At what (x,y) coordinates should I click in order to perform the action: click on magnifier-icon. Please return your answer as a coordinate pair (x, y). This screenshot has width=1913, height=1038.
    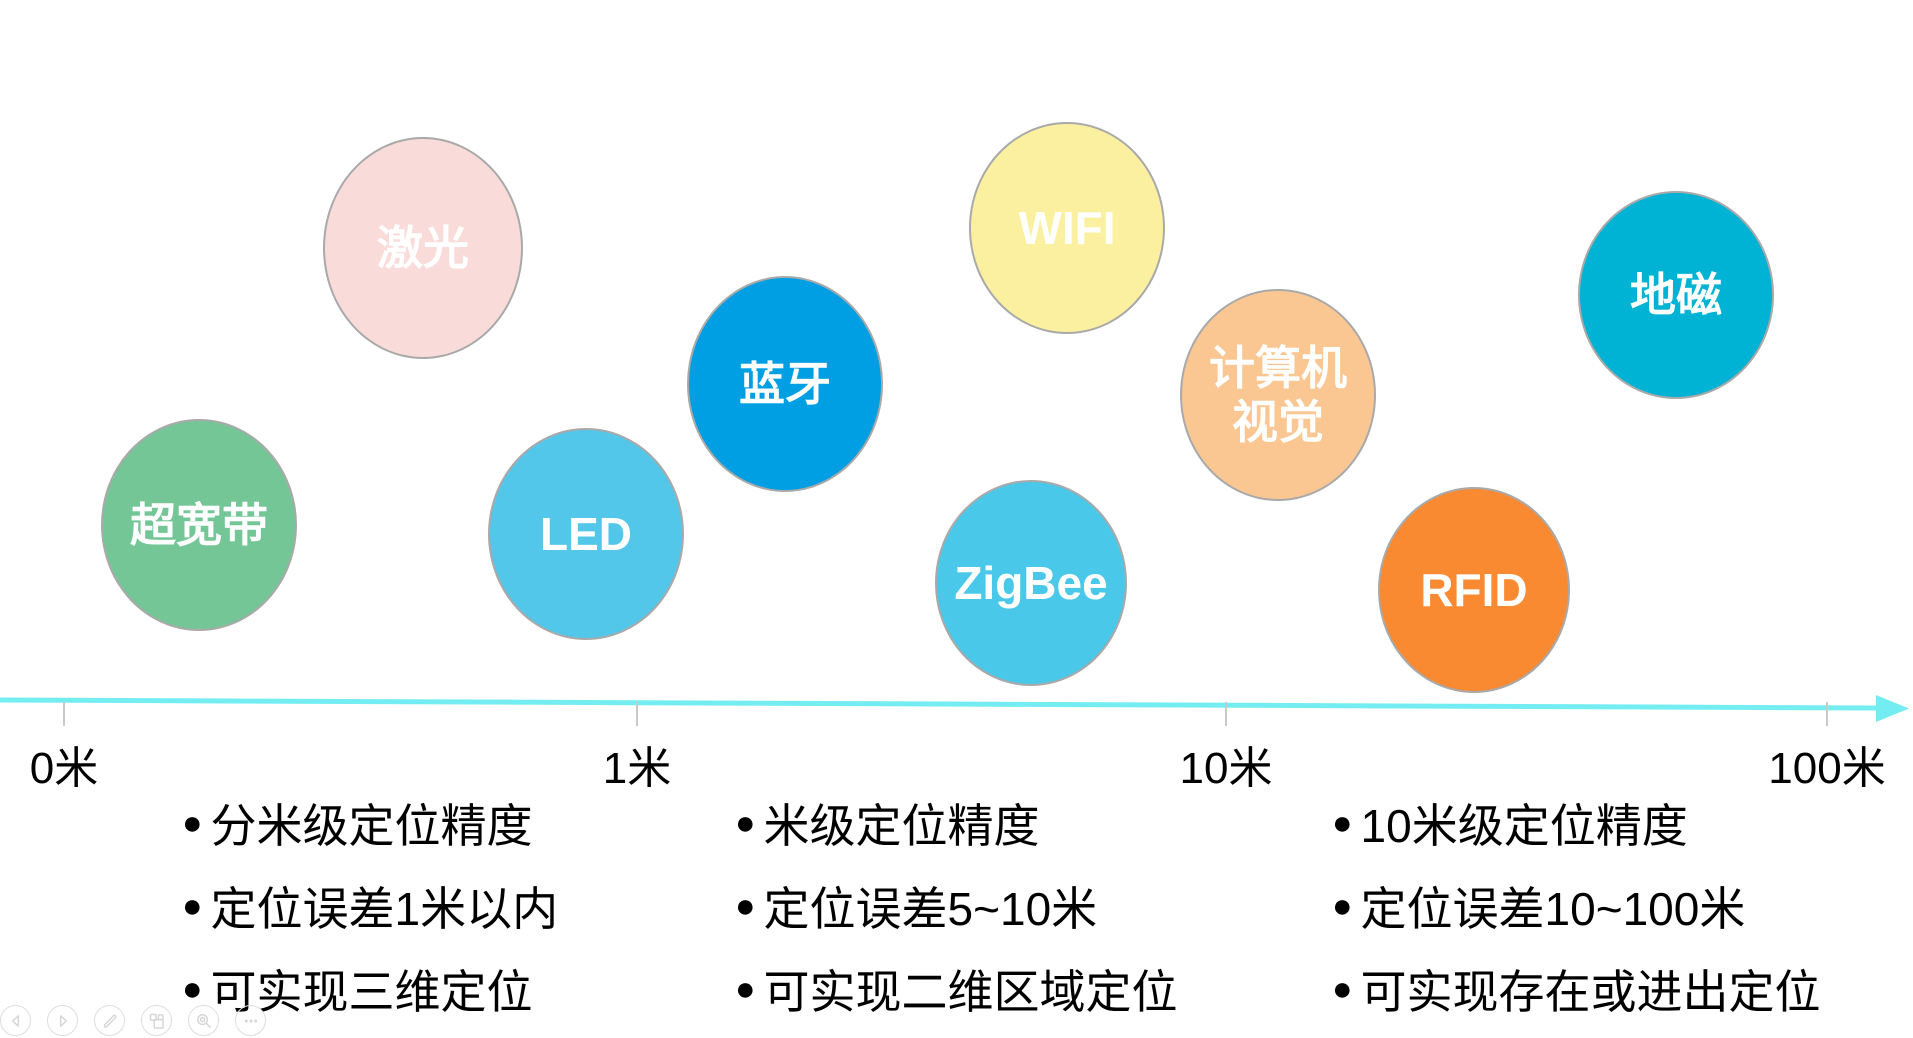
    Looking at the image, I should click on (203, 1020).